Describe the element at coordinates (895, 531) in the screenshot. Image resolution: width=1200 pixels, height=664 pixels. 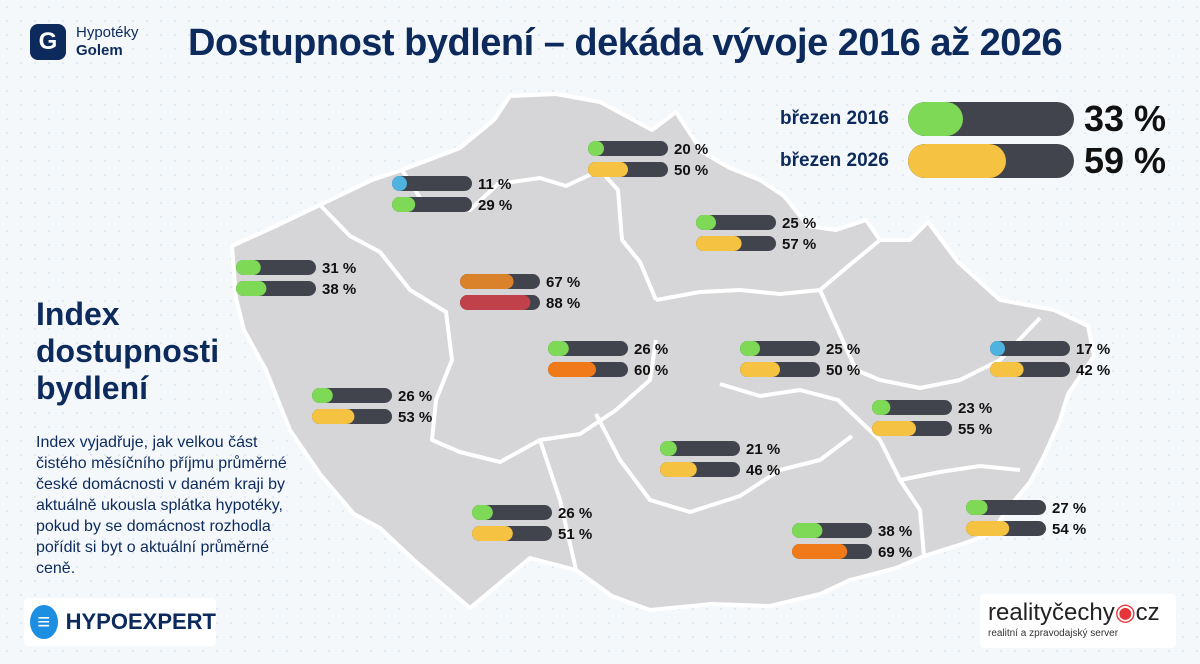
I see `value-label-region-14-2016: 38 %` at that location.